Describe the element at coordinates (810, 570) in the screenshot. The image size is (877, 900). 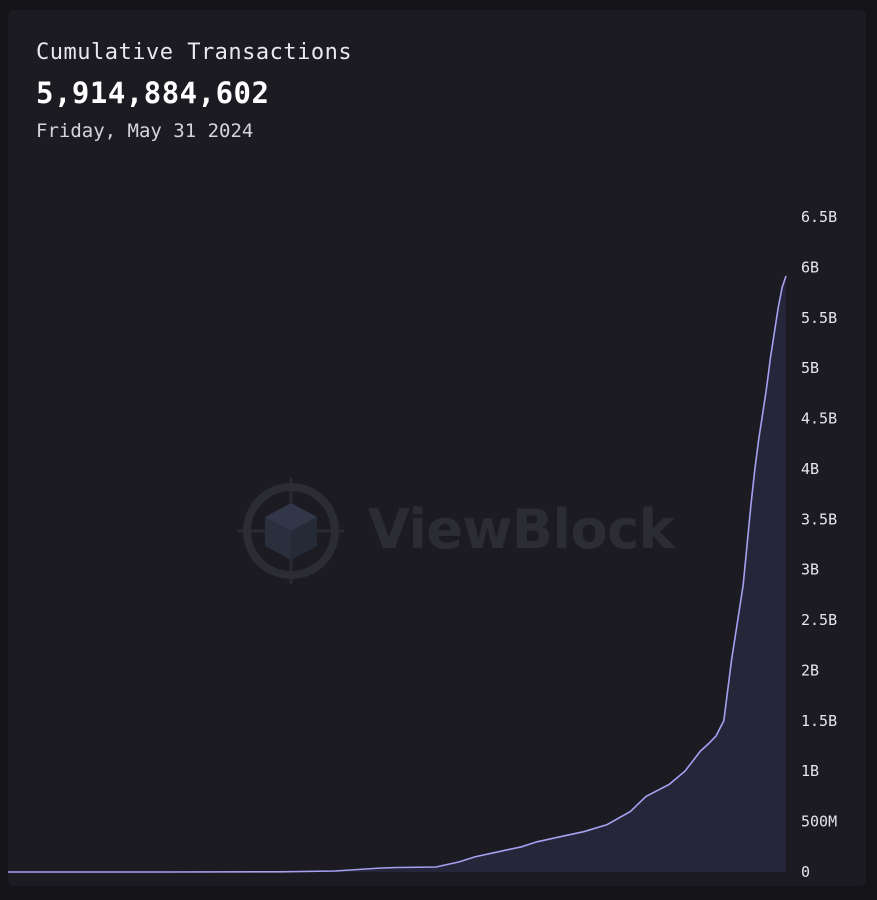
I see `y-tick-label: 3B` at that location.